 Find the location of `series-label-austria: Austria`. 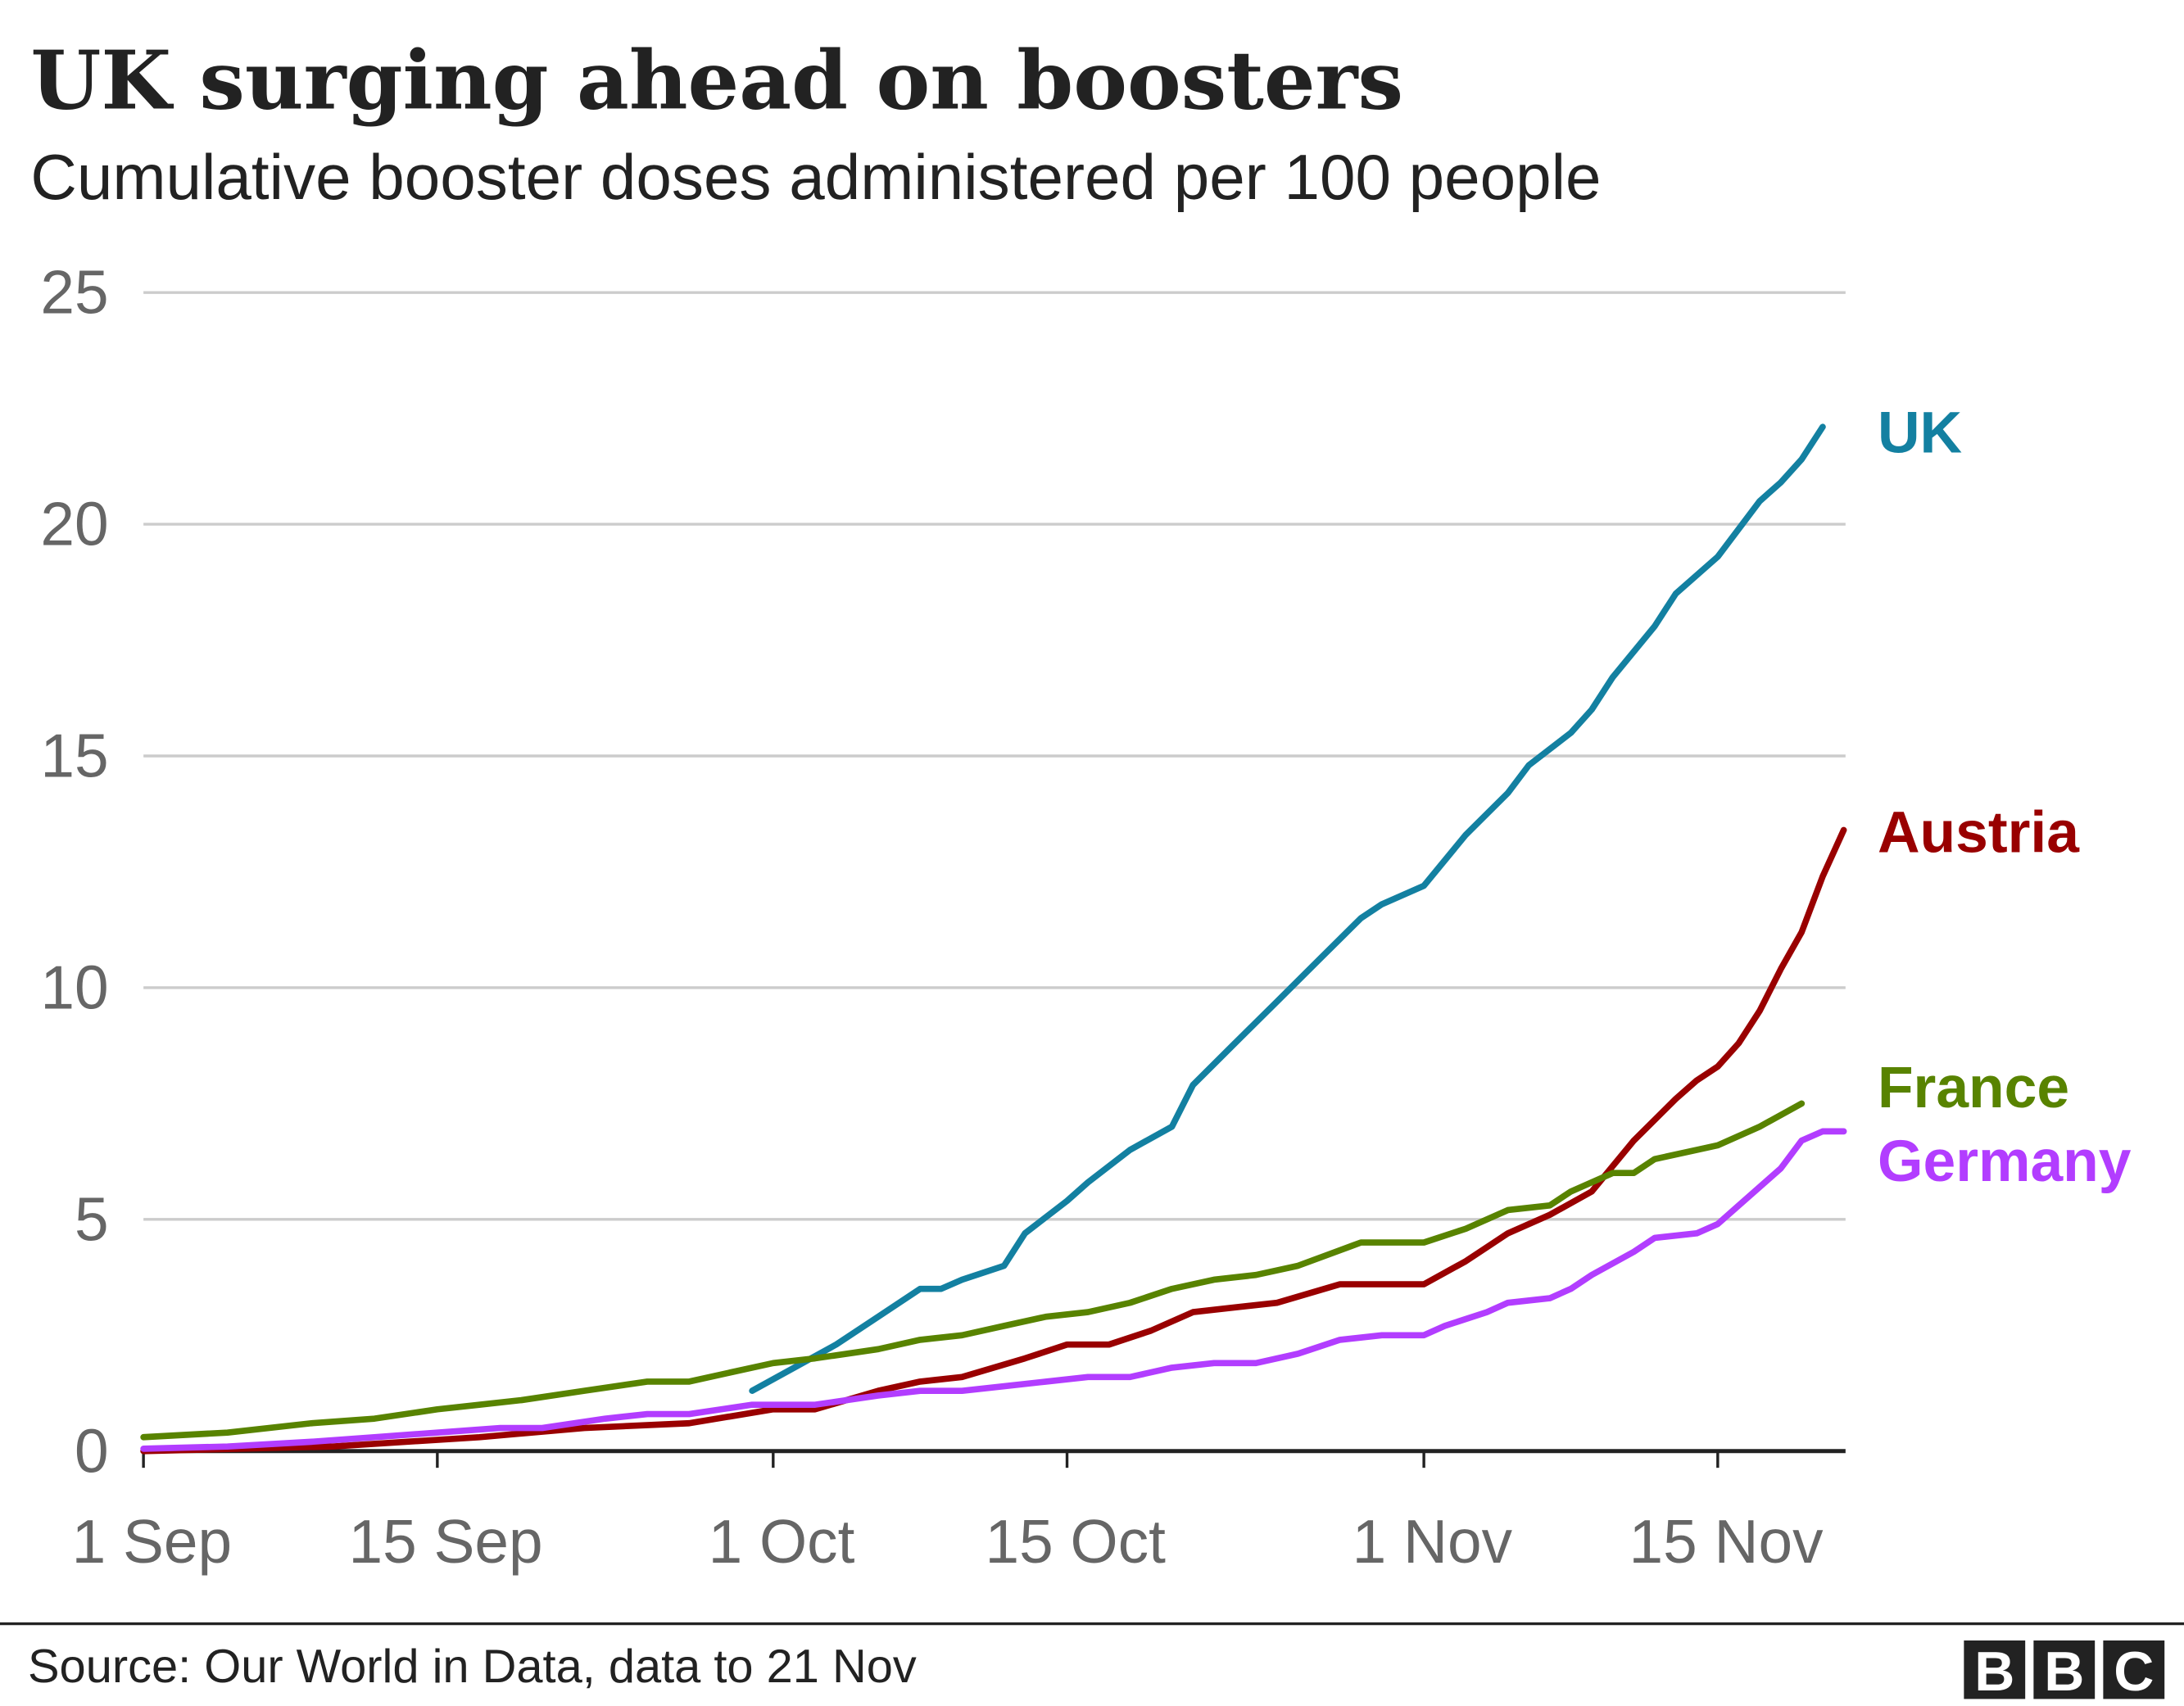

series-label-austria: Austria is located at coordinates (1979, 833).